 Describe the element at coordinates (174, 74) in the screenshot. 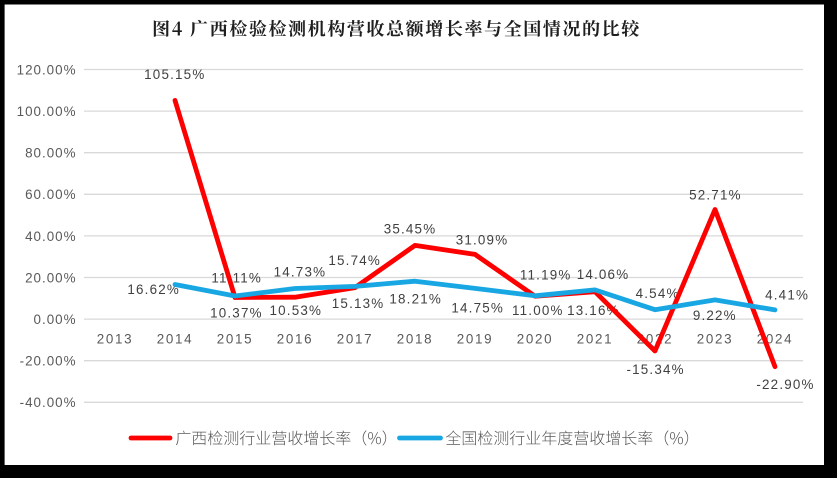

I see `svg-text: 105.15%` at that location.